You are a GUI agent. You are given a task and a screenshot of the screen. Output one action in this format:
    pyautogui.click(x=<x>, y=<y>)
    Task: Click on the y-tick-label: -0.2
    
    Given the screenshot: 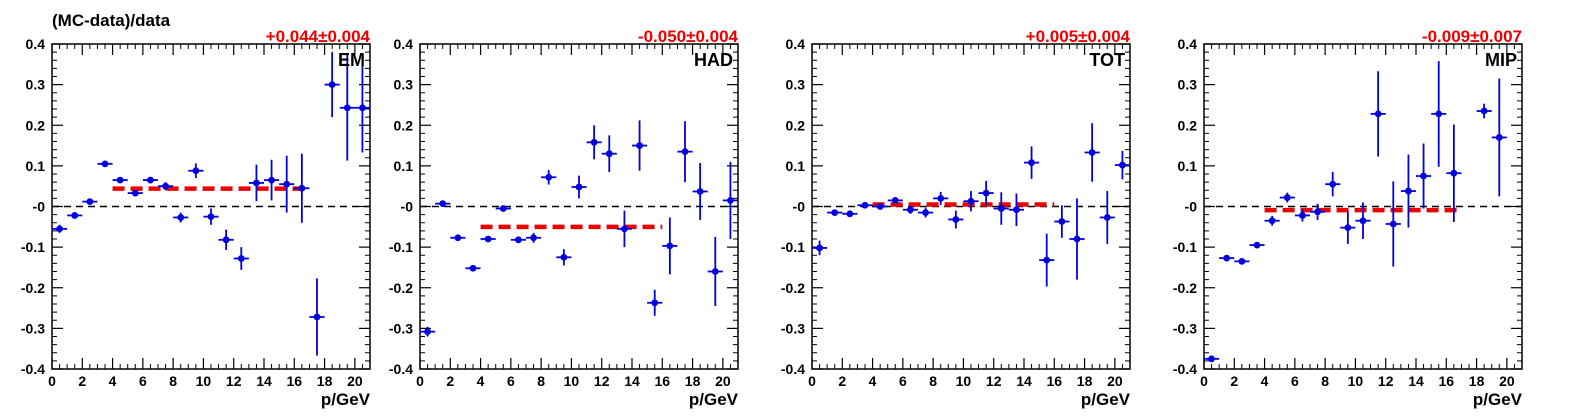 What is the action you would take?
    pyautogui.click(x=793, y=288)
    